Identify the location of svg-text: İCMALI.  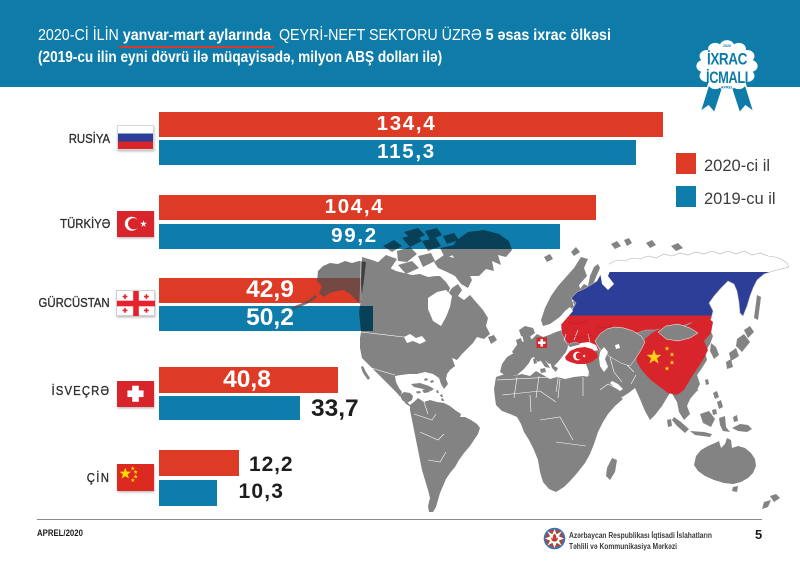
(727, 78).